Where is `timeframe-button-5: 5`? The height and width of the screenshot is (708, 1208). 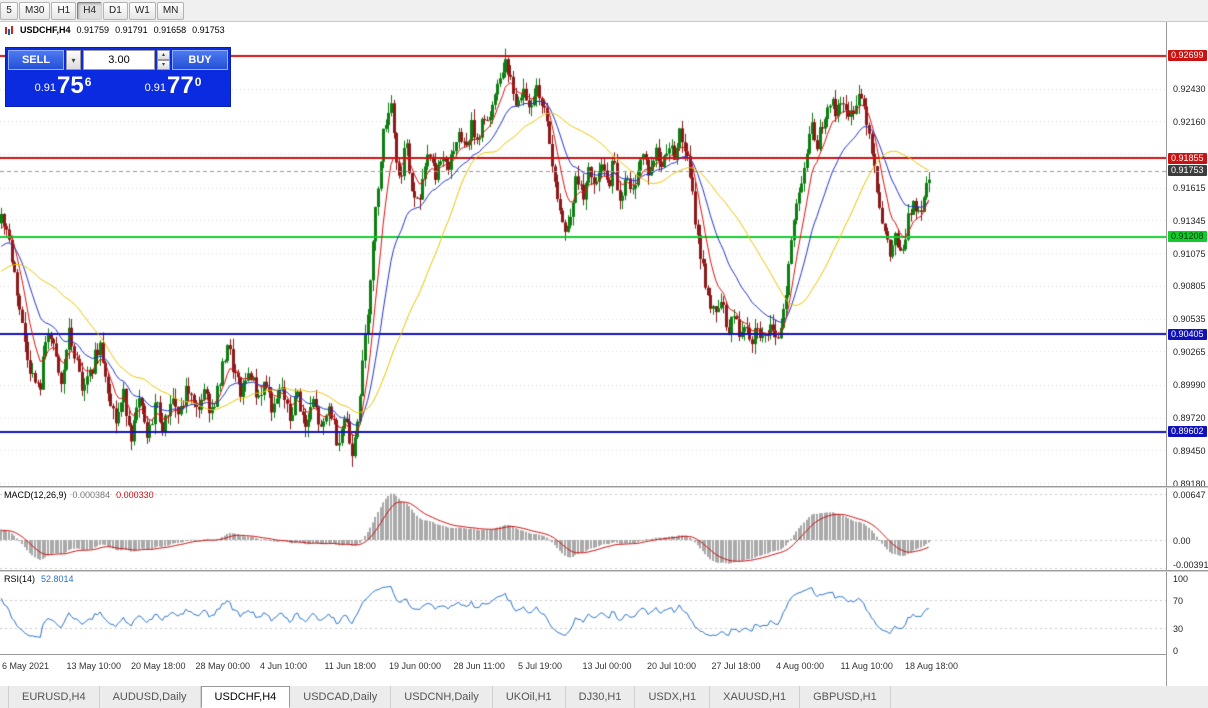 timeframe-button-5: 5 is located at coordinates (9, 10).